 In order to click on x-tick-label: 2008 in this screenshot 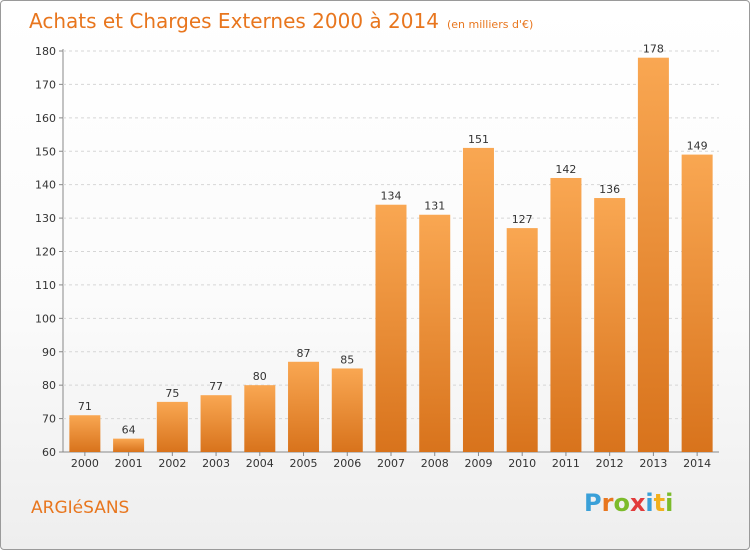, I will do `click(435, 463)`.